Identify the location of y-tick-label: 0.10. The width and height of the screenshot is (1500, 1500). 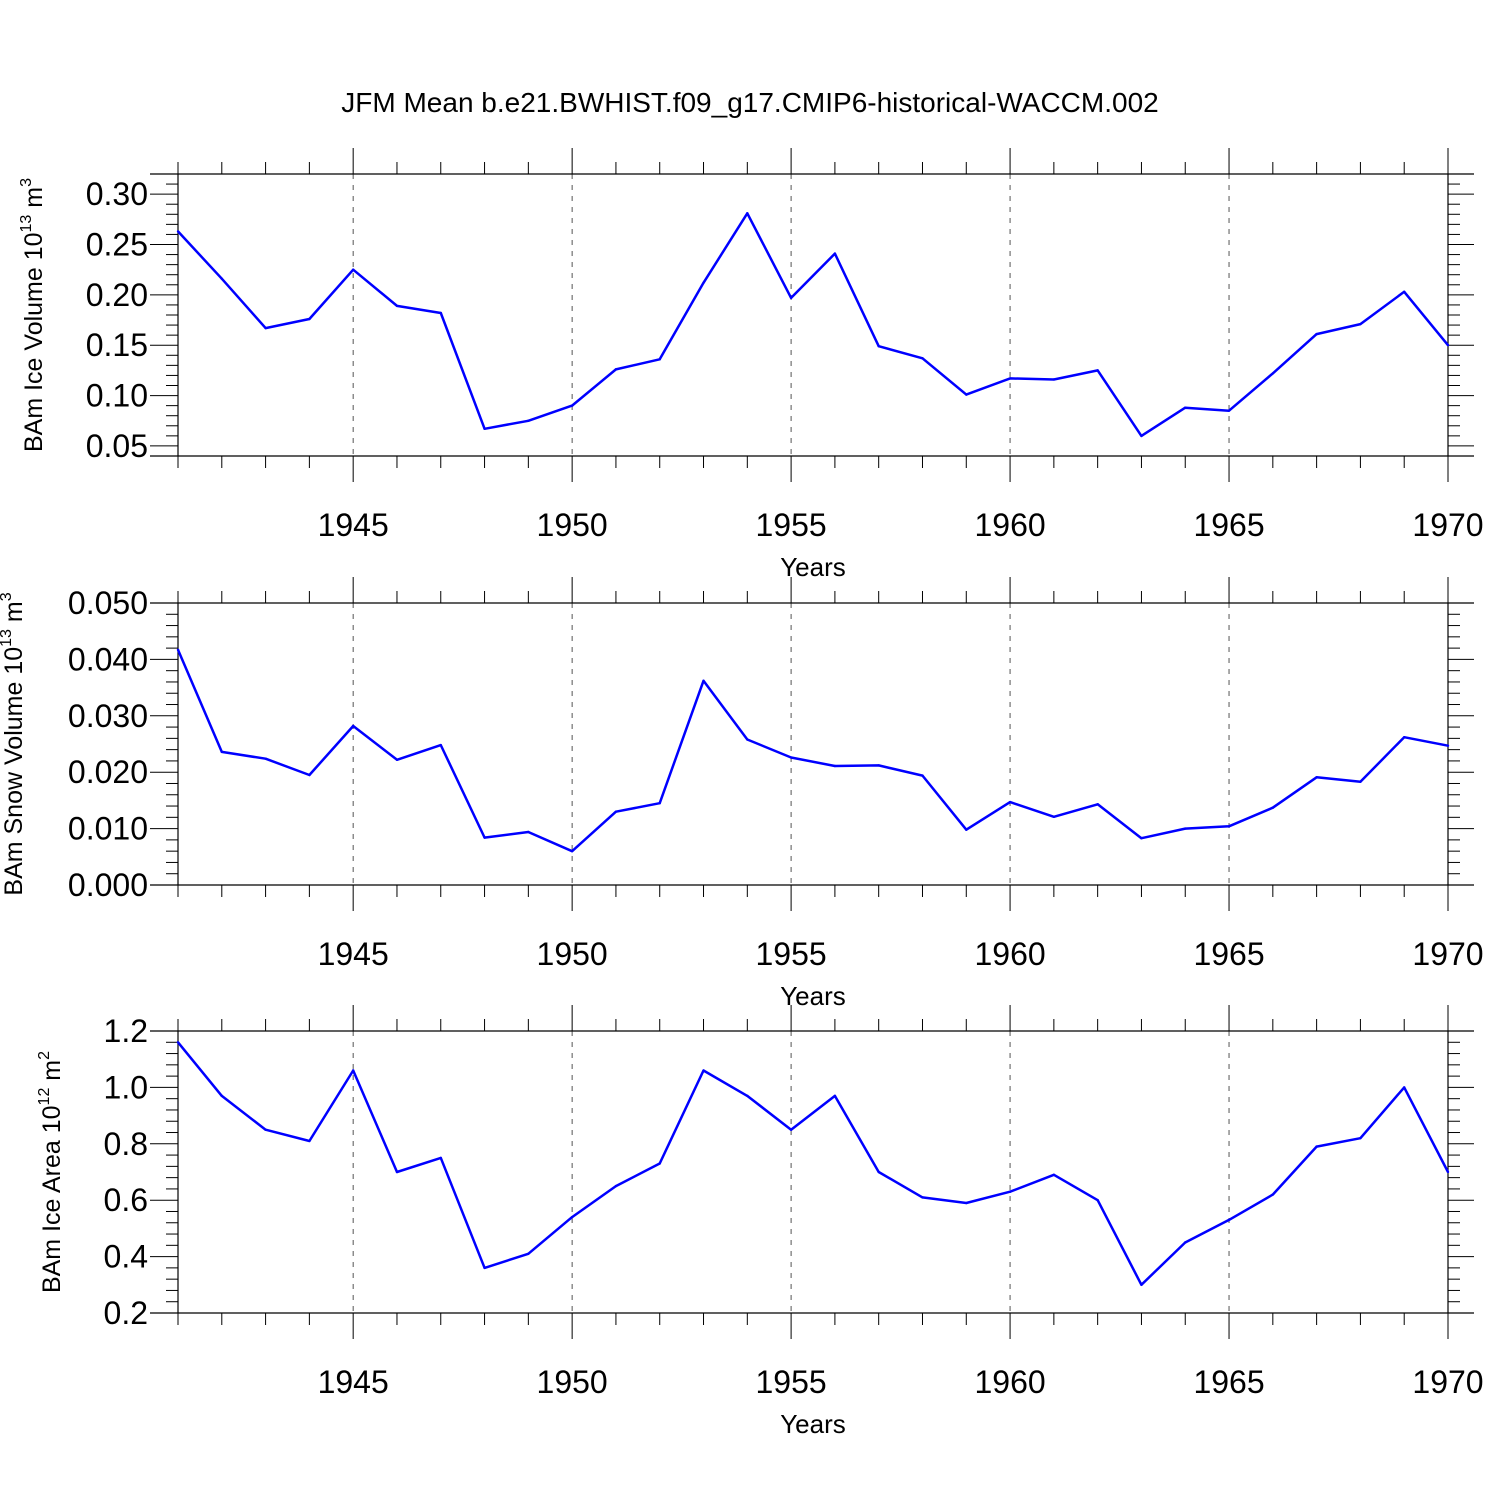
(117, 396).